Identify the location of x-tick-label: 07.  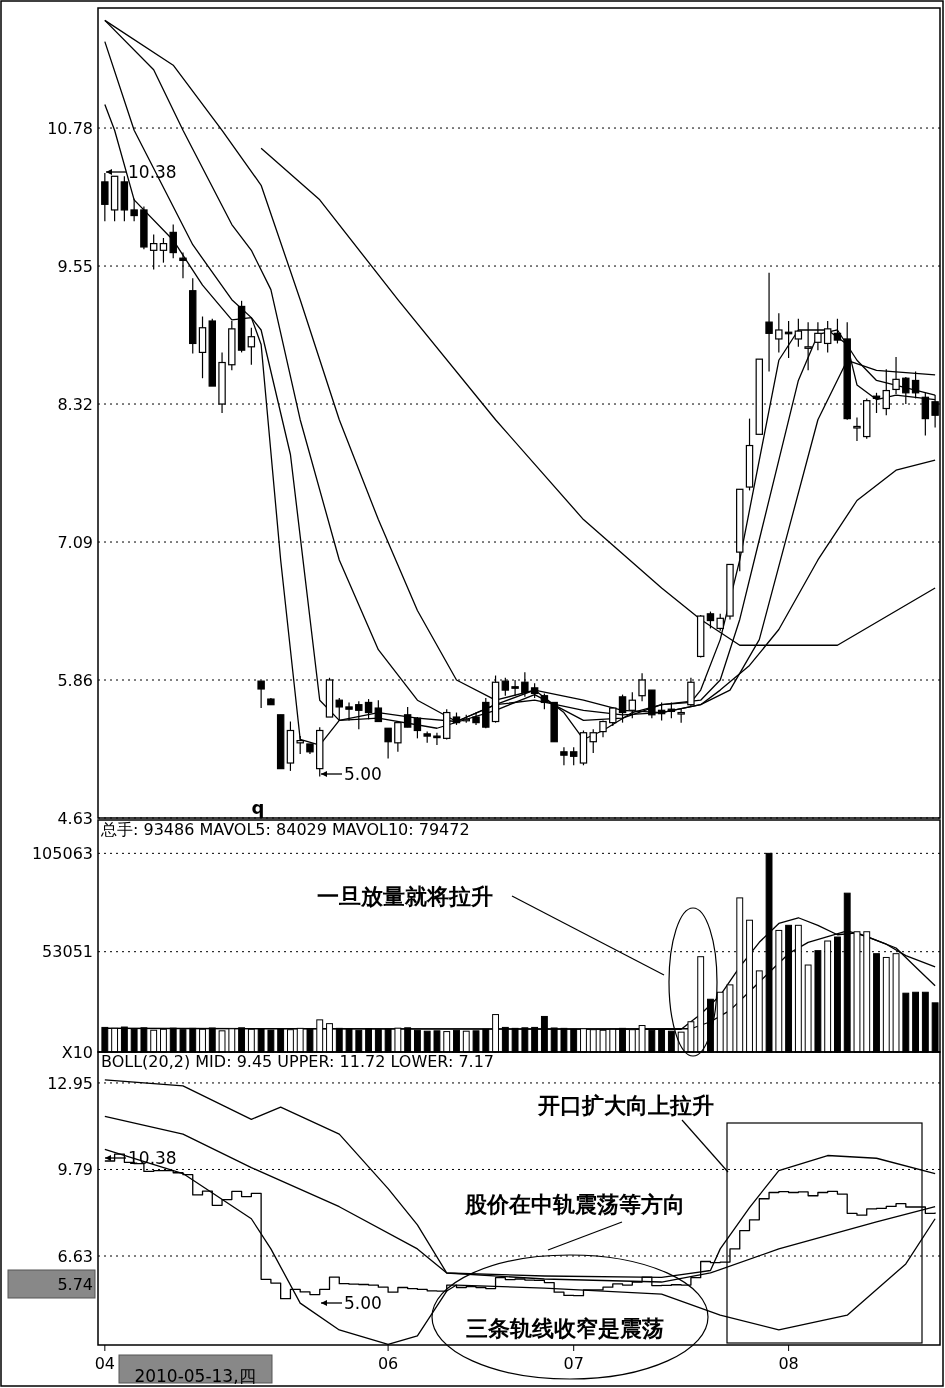
(573, 1363).